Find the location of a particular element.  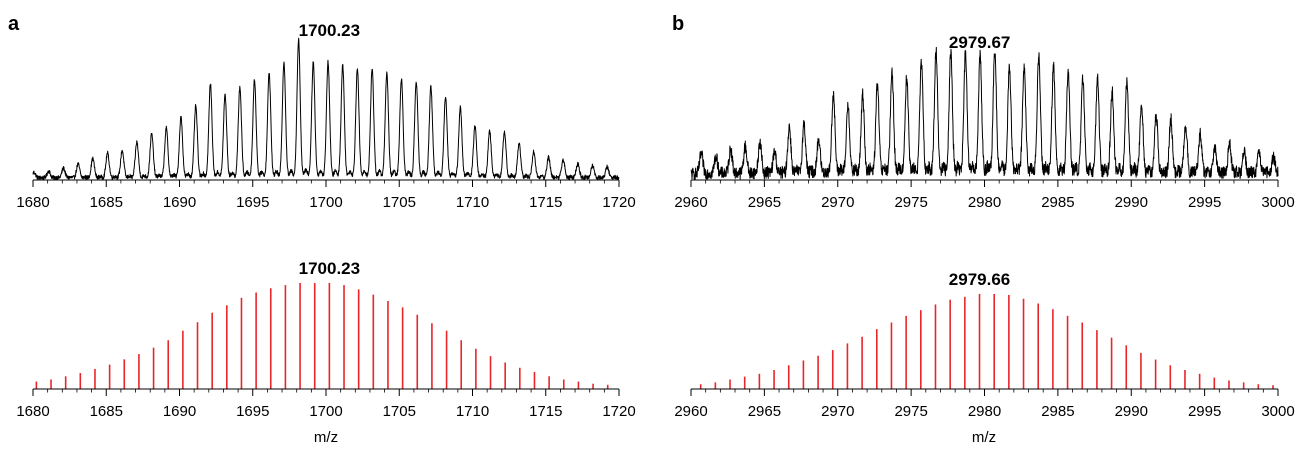

x-axis-label-a: m/z is located at coordinates (326, 437).